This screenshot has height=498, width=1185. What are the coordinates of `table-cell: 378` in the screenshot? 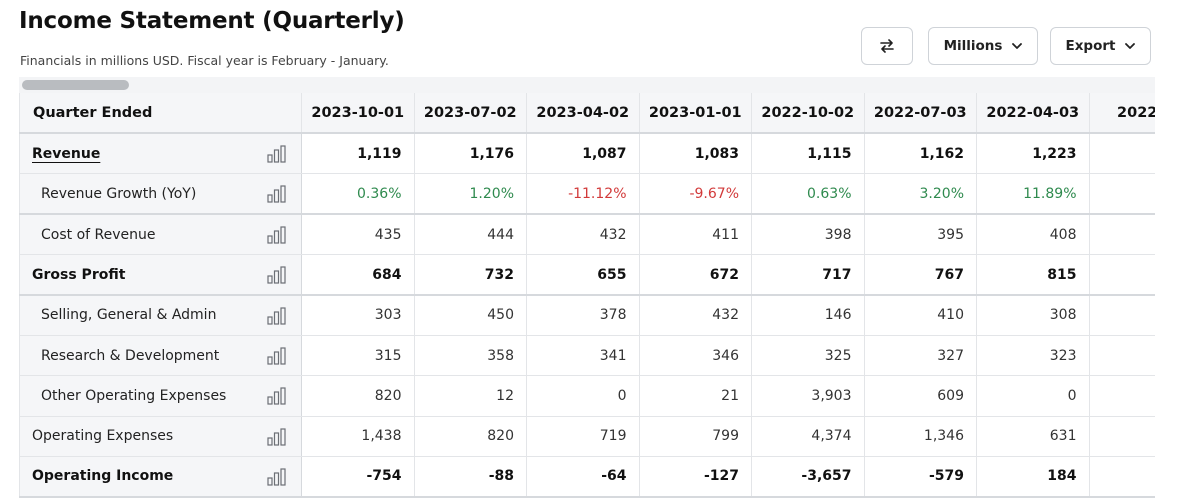 It's located at (583, 315).